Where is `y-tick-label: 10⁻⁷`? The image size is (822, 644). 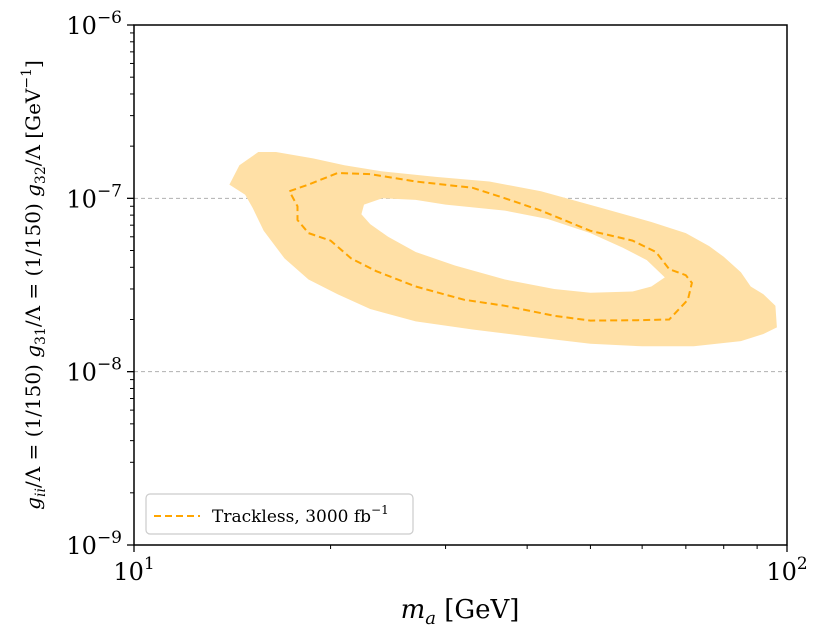
y-tick-label: 10⁻⁷ is located at coordinates (94, 197).